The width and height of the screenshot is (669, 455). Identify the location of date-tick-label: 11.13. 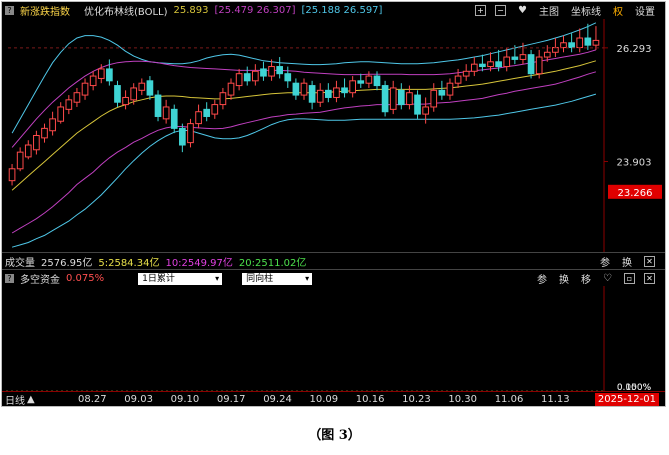
(555, 399).